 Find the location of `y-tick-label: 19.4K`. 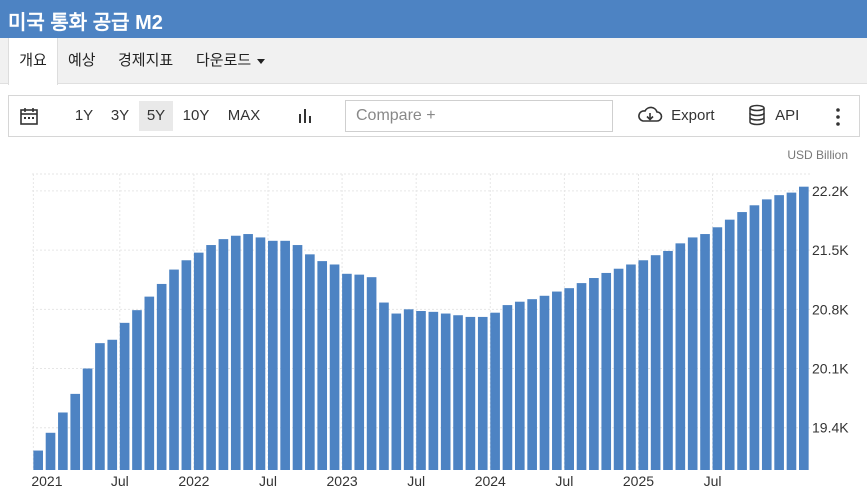

y-tick-label: 19.4K is located at coordinates (830, 428).